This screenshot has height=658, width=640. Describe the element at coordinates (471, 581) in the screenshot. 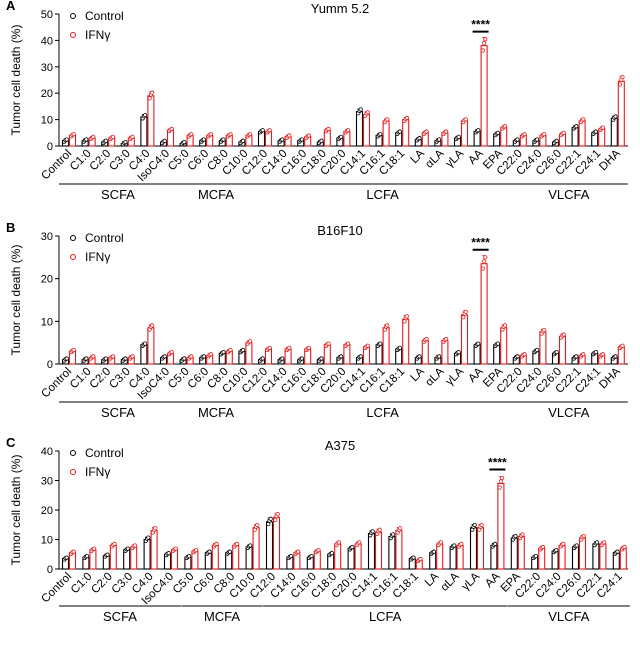

I see `x-tick-label: γLA` at that location.